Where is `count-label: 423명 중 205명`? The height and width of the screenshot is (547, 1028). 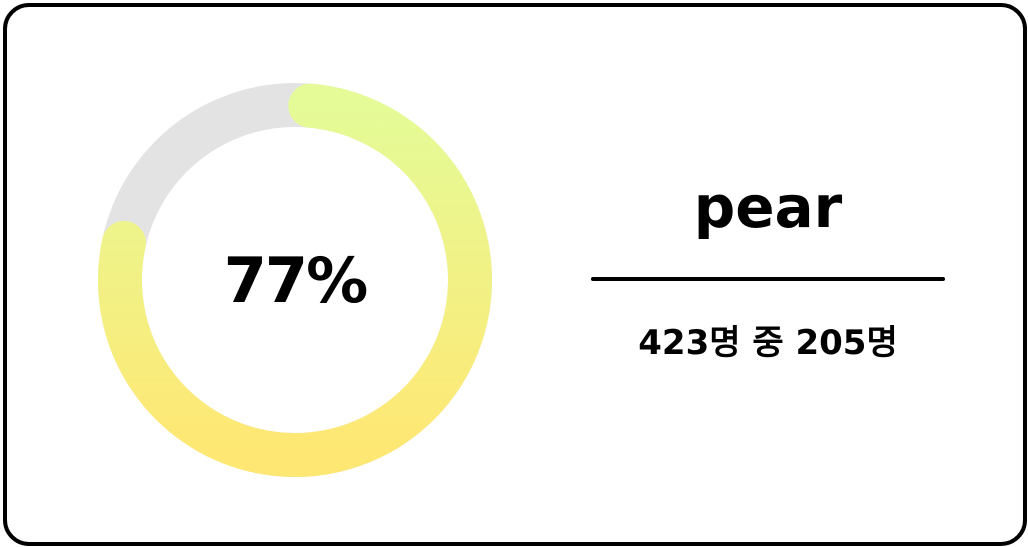 count-label: 423명 중 205명 is located at coordinates (768, 343).